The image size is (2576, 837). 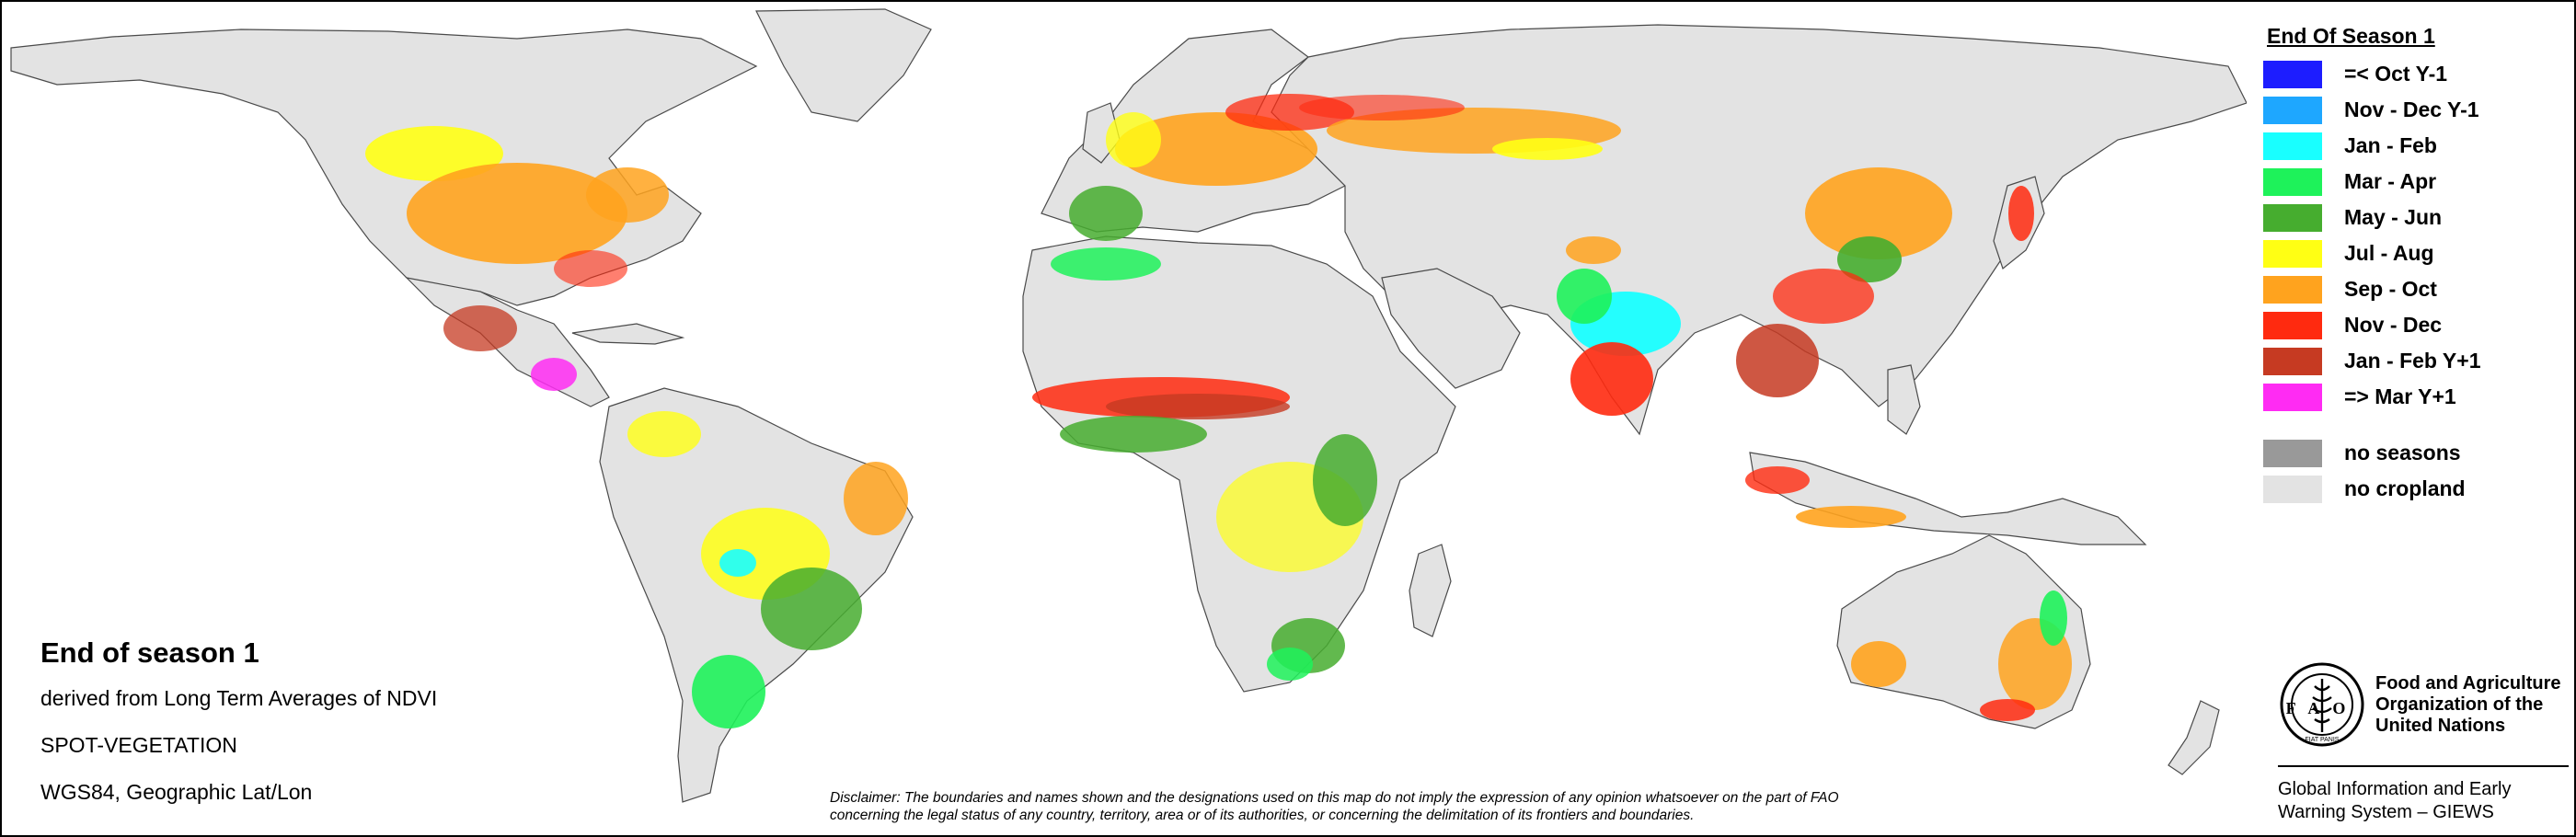 What do you see at coordinates (517, 213) in the screenshot?
I see `patch-na-orange` at bounding box center [517, 213].